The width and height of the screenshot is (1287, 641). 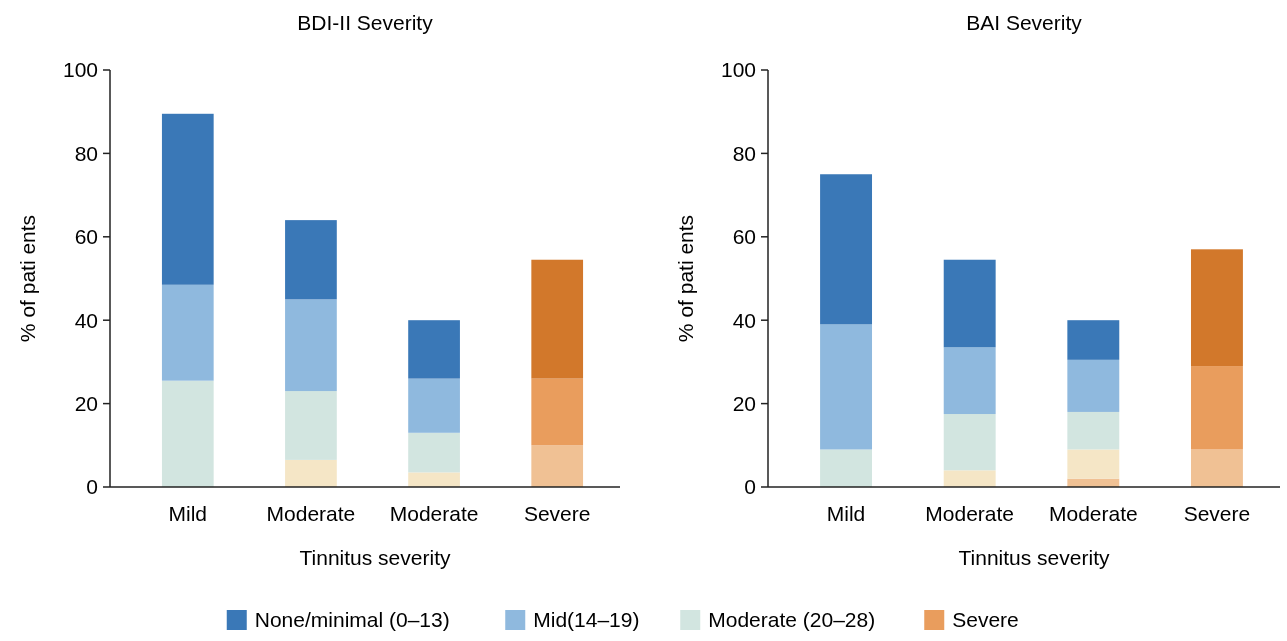 What do you see at coordinates (1024, 22) in the screenshot?
I see `chart-title: BAI Severity` at bounding box center [1024, 22].